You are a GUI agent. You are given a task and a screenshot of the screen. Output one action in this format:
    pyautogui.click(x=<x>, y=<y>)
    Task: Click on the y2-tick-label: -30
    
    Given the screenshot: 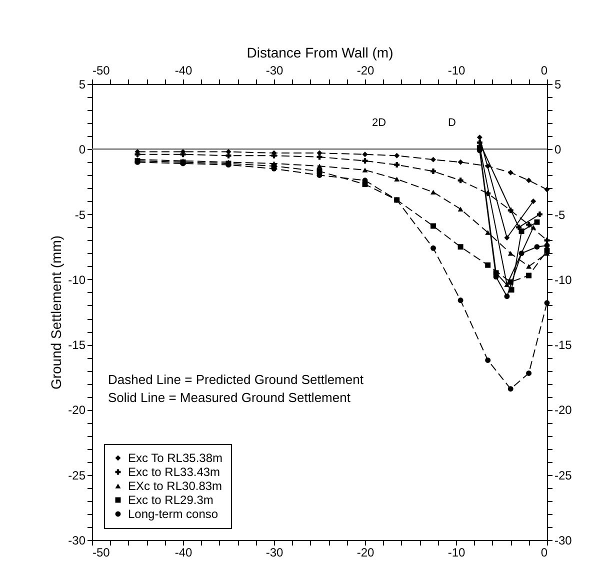 What is the action you would take?
    pyautogui.click(x=563, y=541)
    